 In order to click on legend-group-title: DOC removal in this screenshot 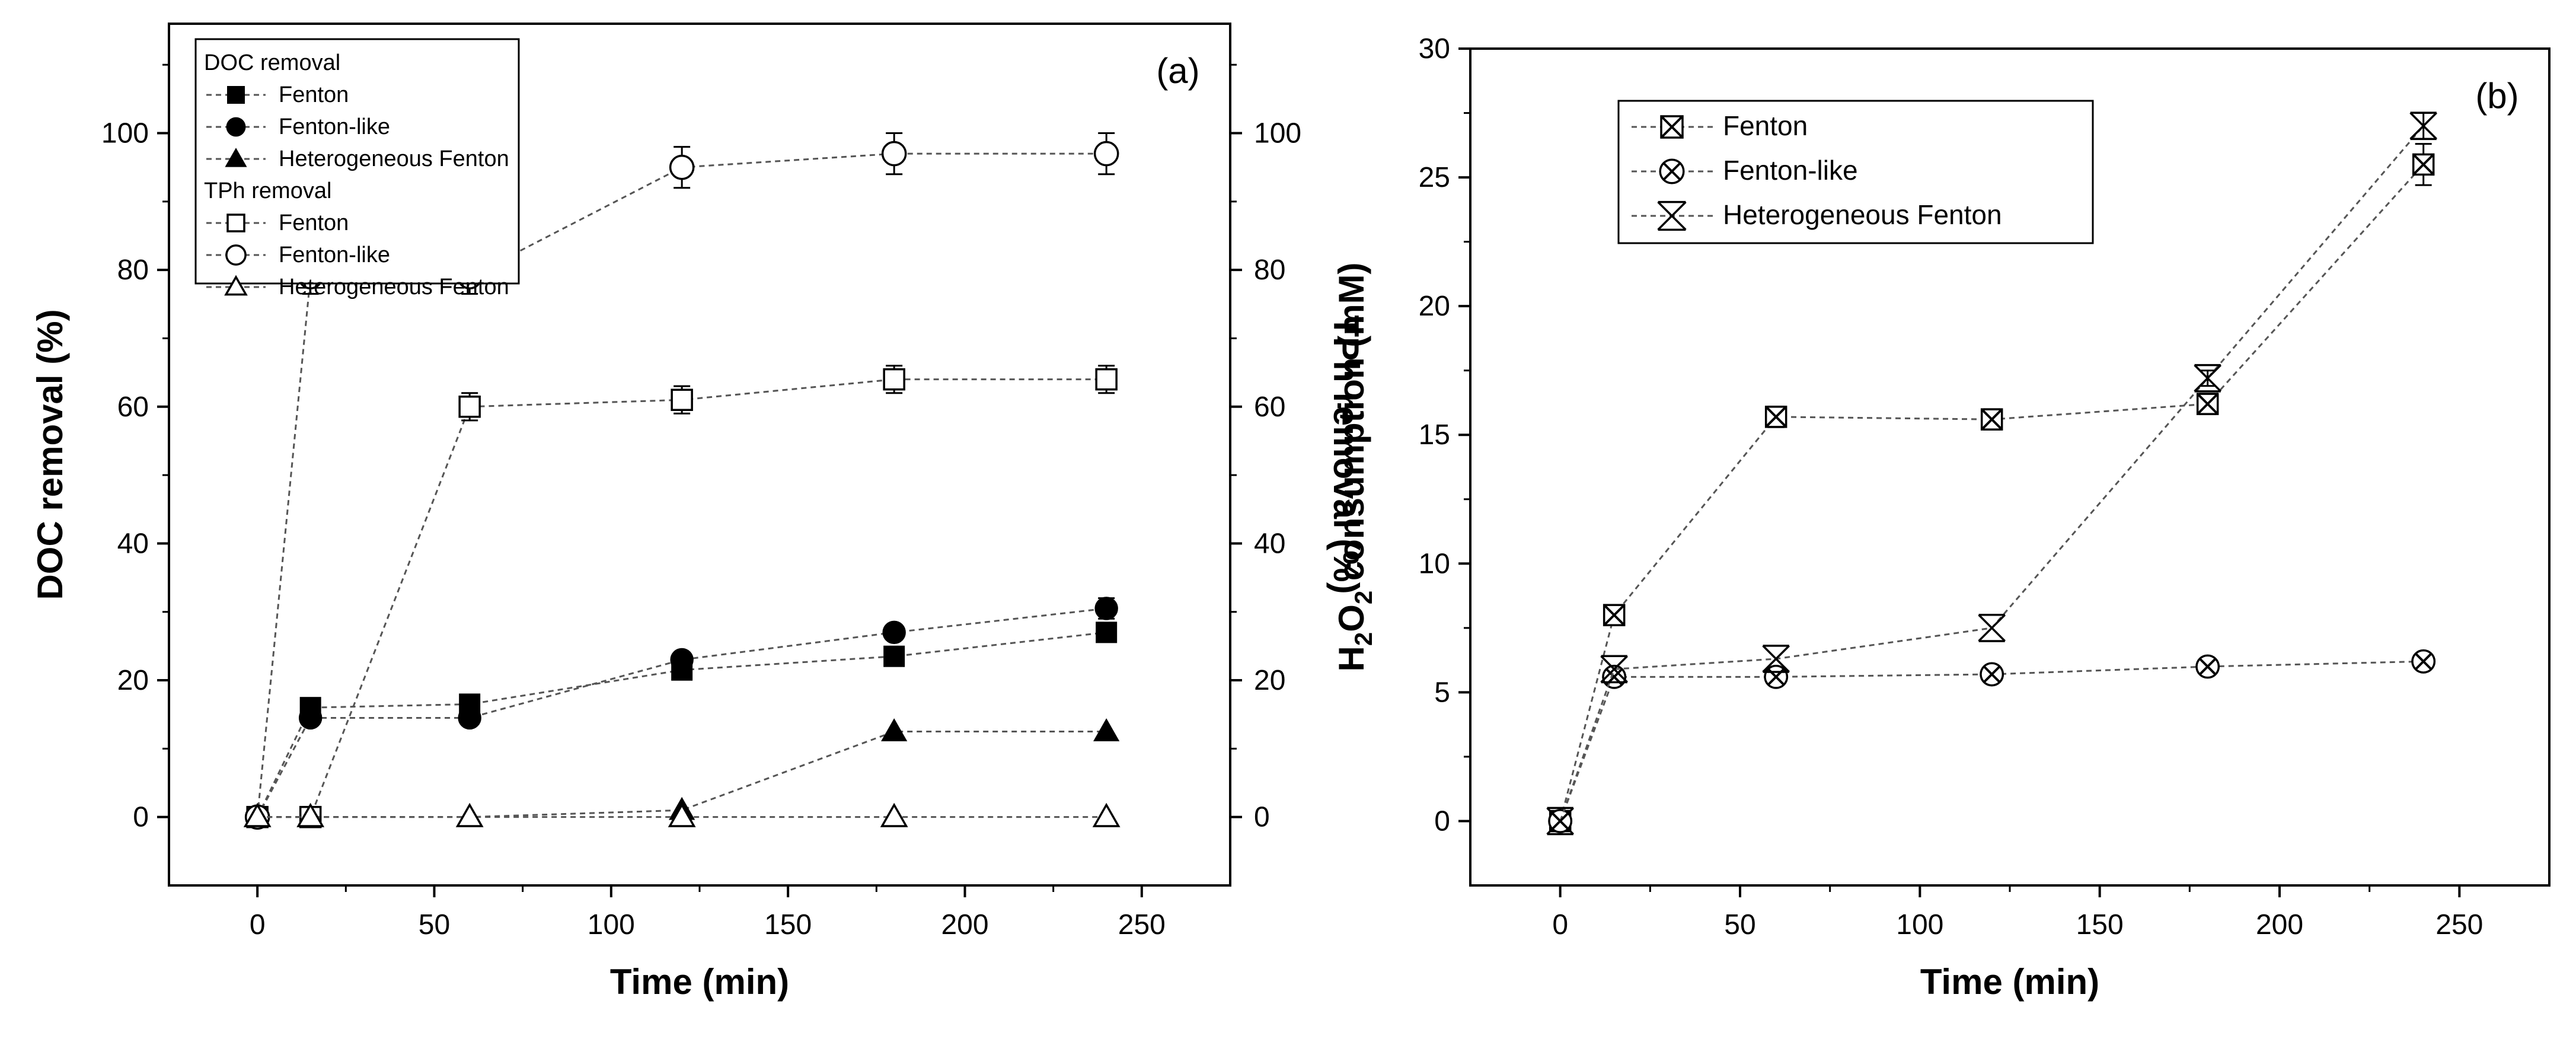, I will do `click(272, 62)`.